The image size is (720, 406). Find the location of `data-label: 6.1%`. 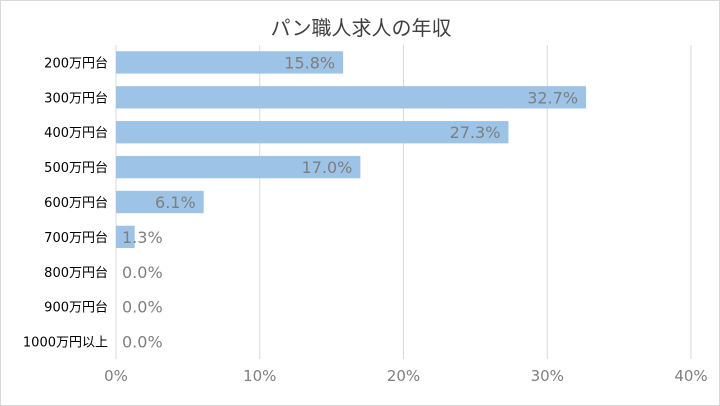

data-label: 6.1% is located at coordinates (175, 202).